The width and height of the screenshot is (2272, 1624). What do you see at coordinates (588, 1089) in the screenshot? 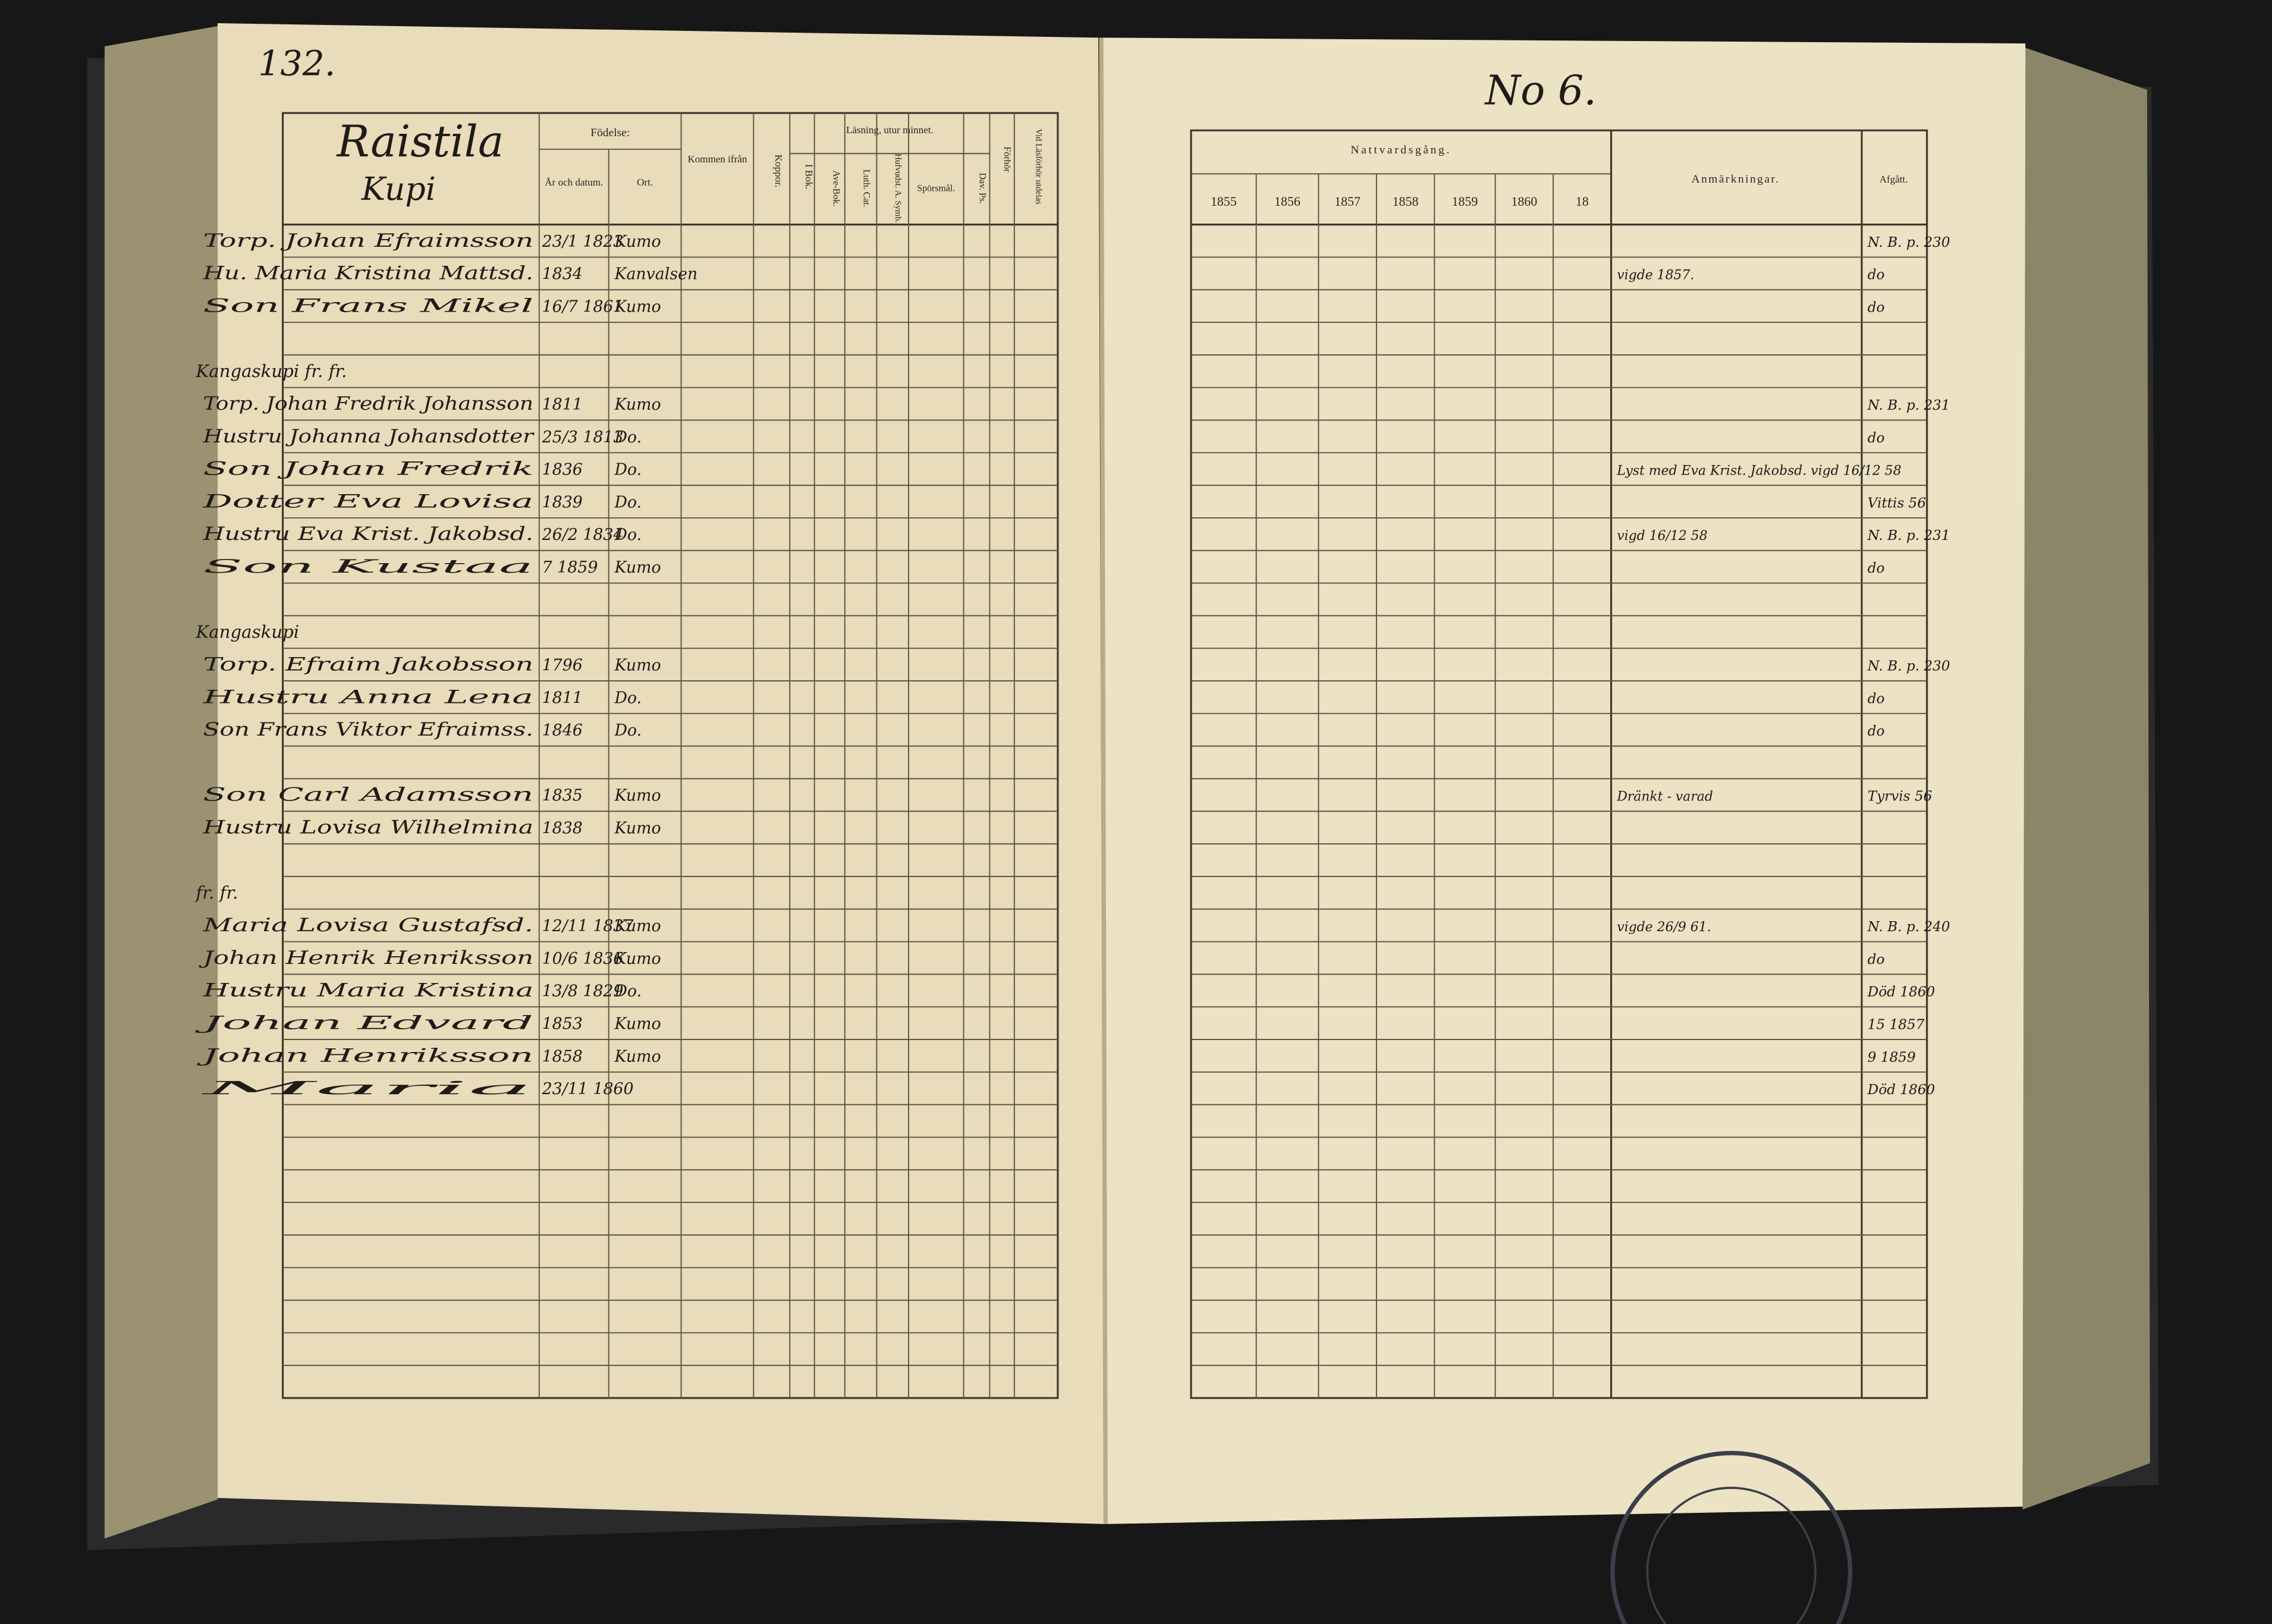
I see `birth-date: 23/11 1860` at bounding box center [588, 1089].